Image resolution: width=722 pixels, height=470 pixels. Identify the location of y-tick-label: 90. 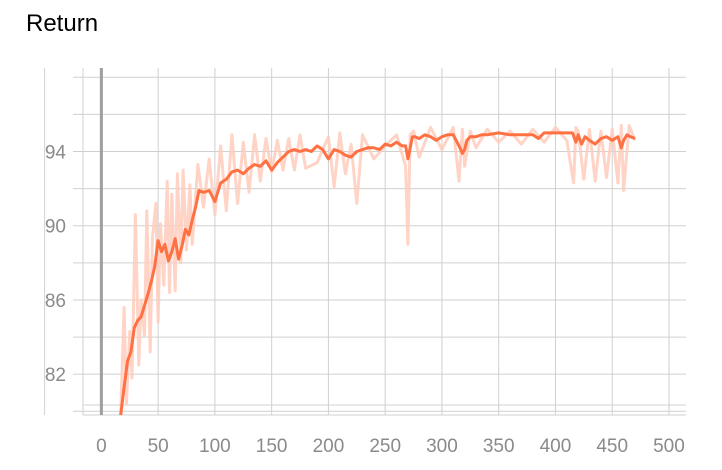
(55, 227).